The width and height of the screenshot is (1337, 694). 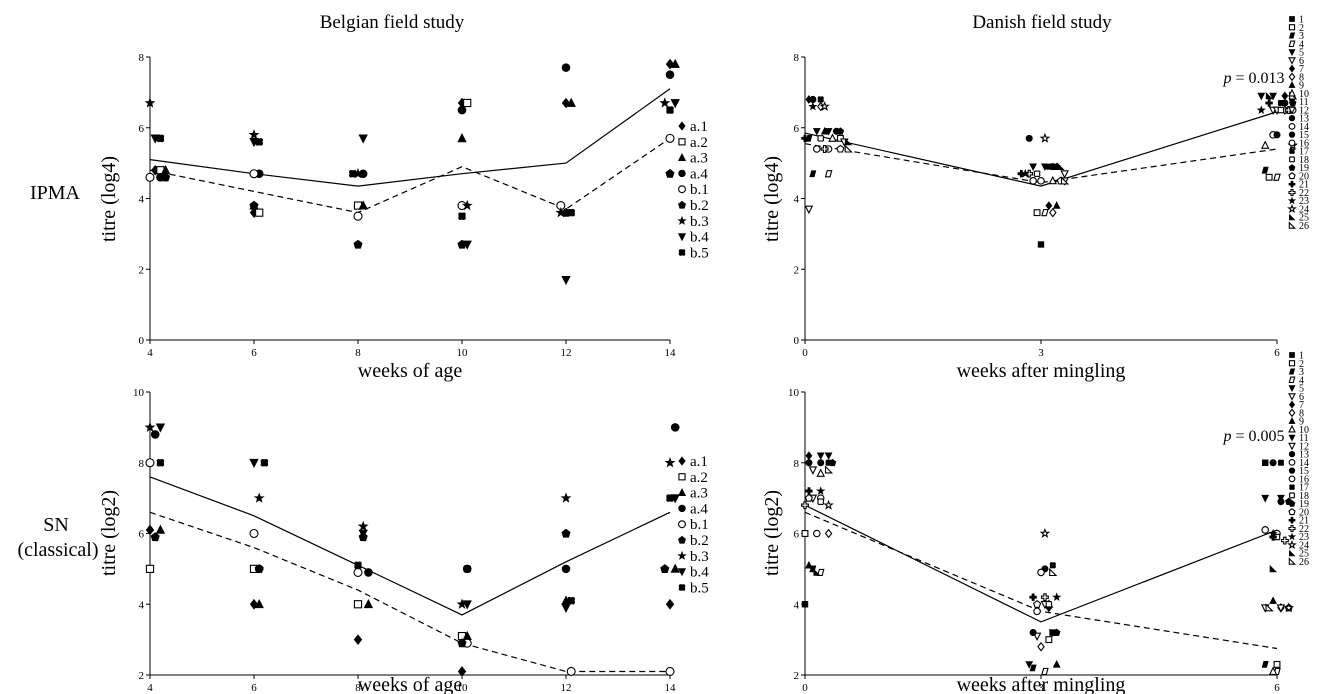 What do you see at coordinates (410, 684) in the screenshot?
I see `x-axis-label: weeks of age` at bounding box center [410, 684].